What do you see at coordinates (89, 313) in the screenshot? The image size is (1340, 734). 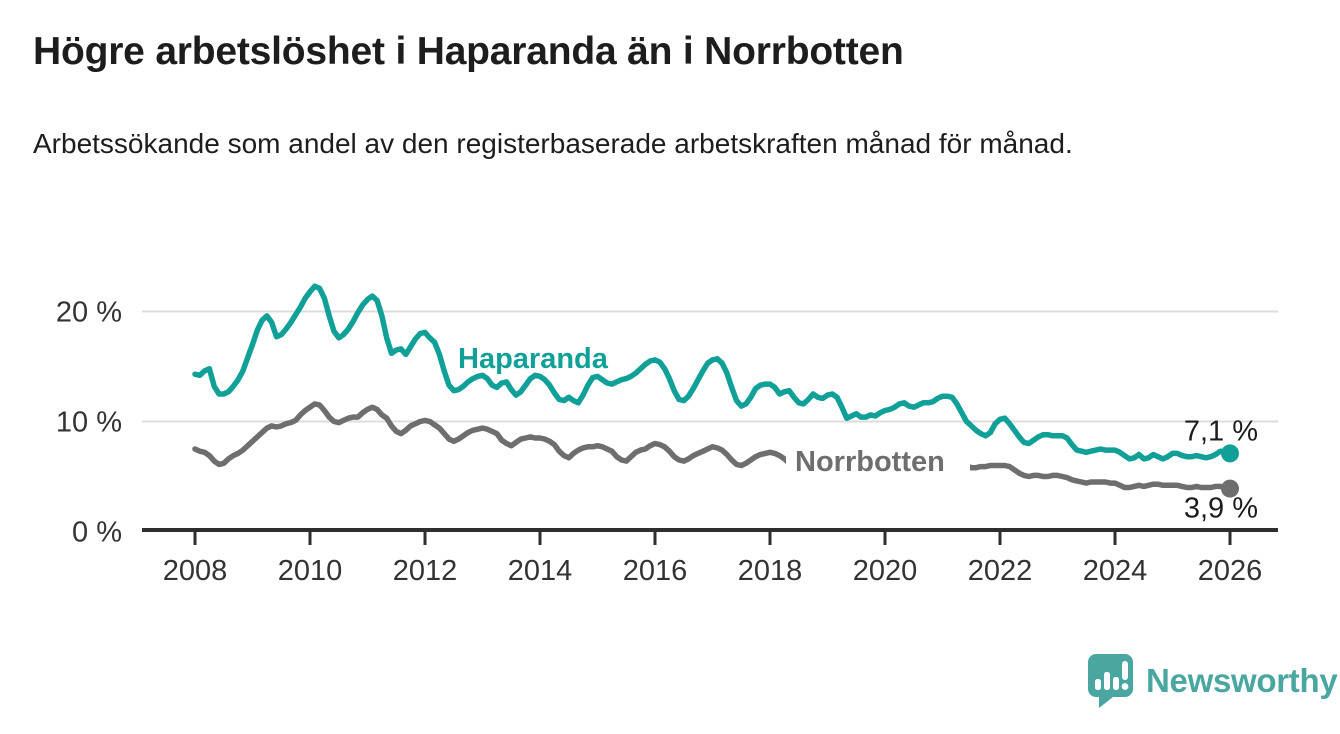 I see `y-axis-label-20: 20 %` at bounding box center [89, 313].